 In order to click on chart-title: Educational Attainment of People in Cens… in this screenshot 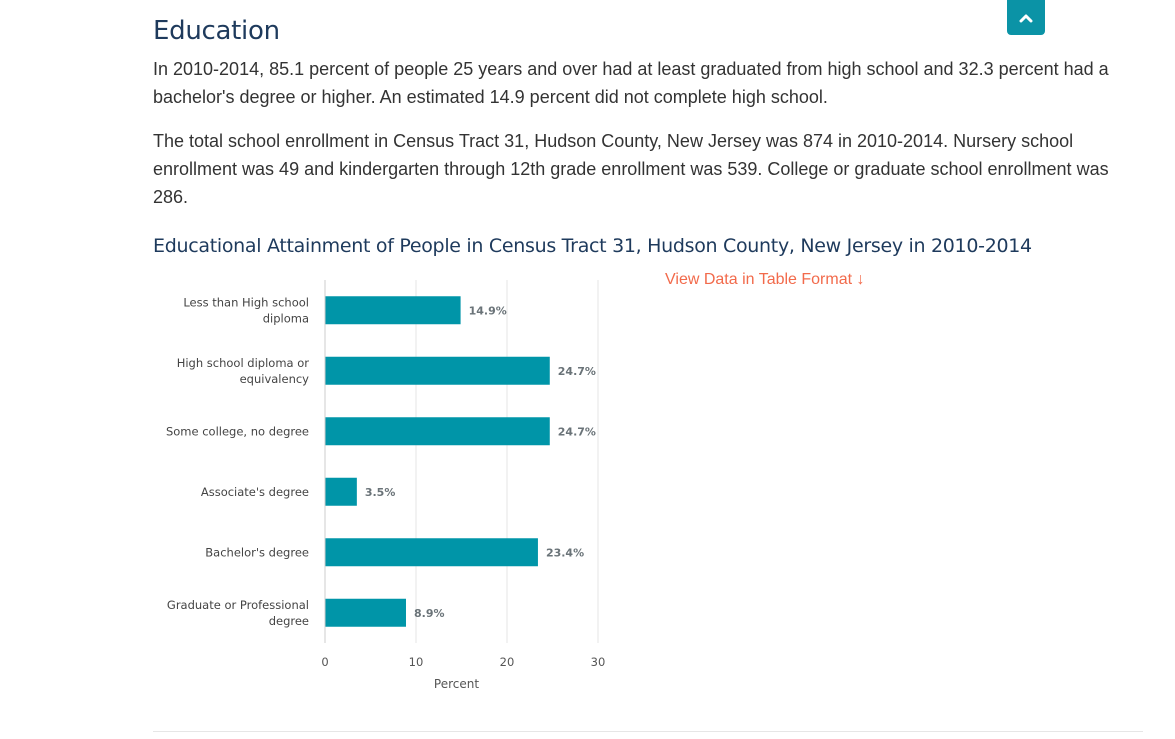, I will do `click(592, 246)`.